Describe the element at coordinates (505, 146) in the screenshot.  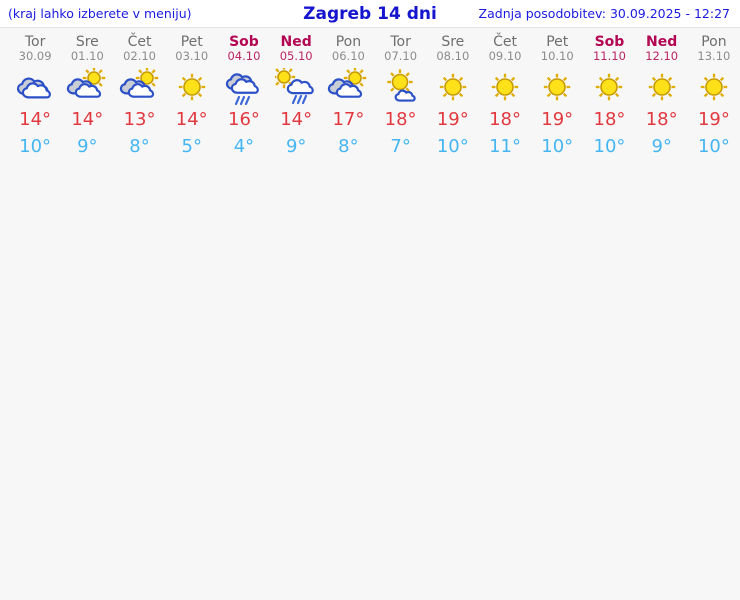
I see `temp-min: 11°` at that location.